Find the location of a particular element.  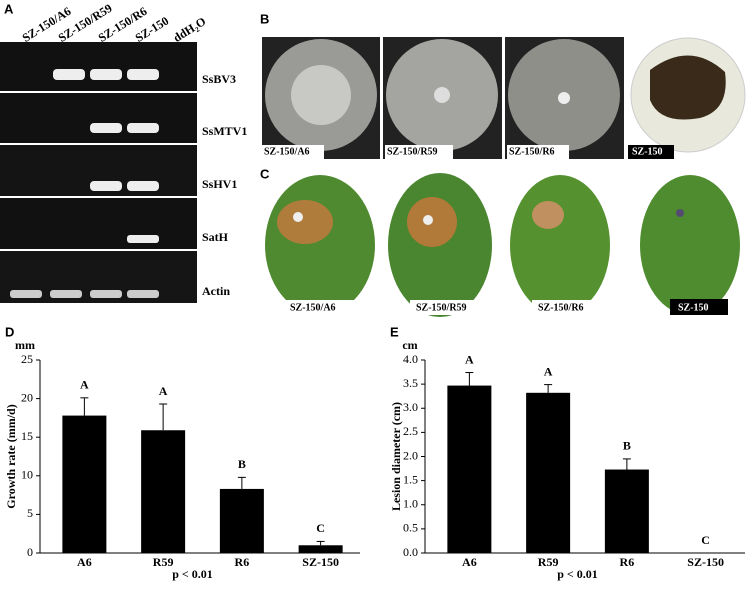

colony-photos is located at coordinates (505, 98).